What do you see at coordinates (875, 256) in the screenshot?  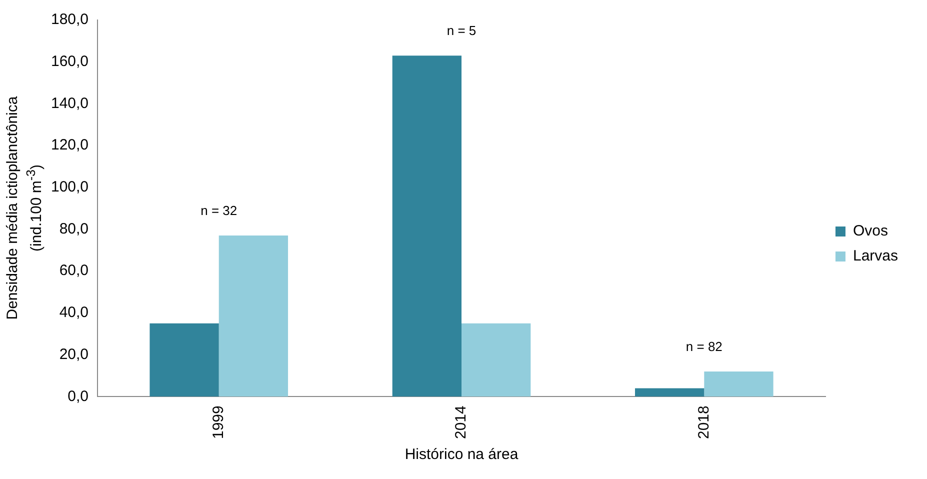 I see `legend-label: Larvas` at bounding box center [875, 256].